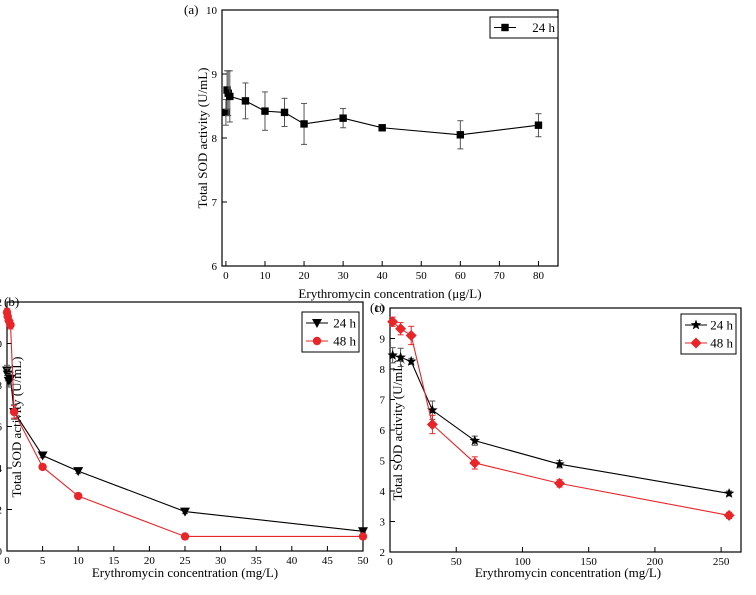 Image resolution: width=756 pixels, height=595 pixels. I want to click on x-tick-label: 150, so click(588, 562).